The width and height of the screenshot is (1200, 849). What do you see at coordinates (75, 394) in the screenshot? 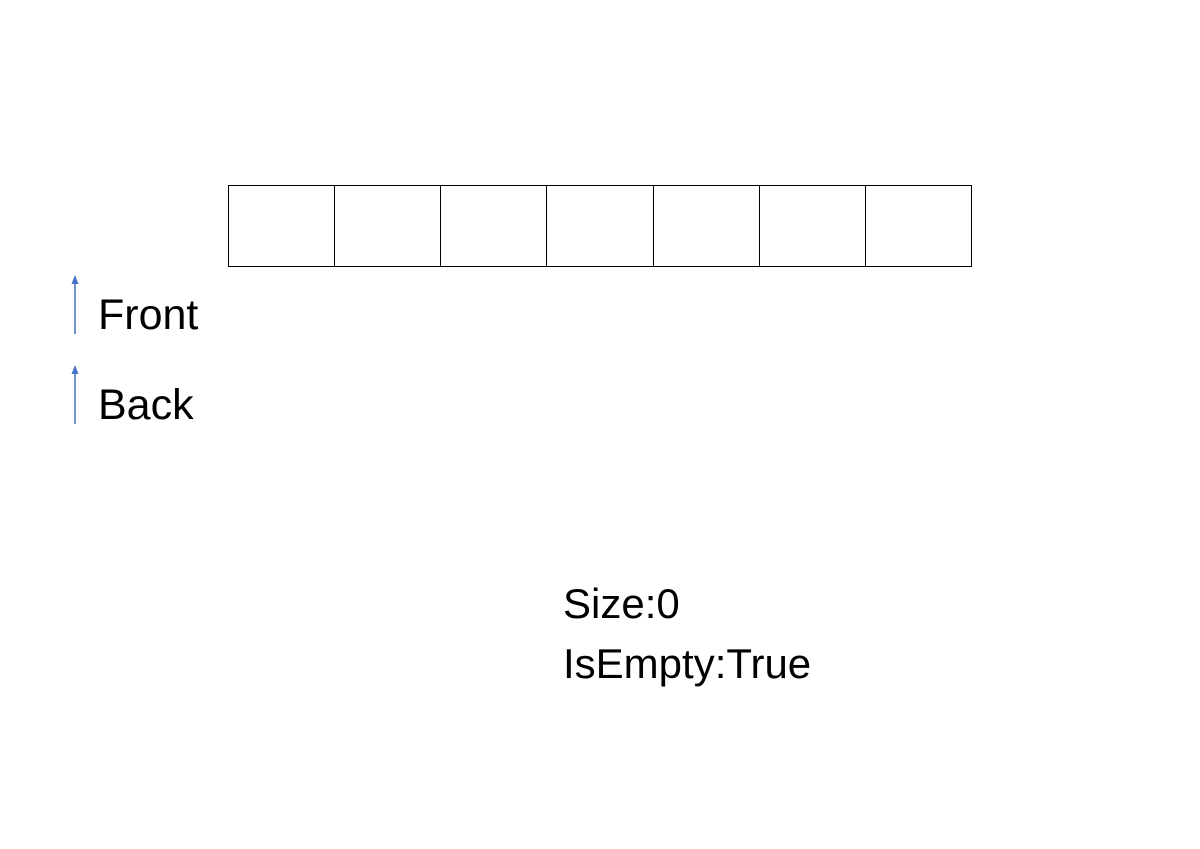
I see `back-arrow-icon` at bounding box center [75, 394].